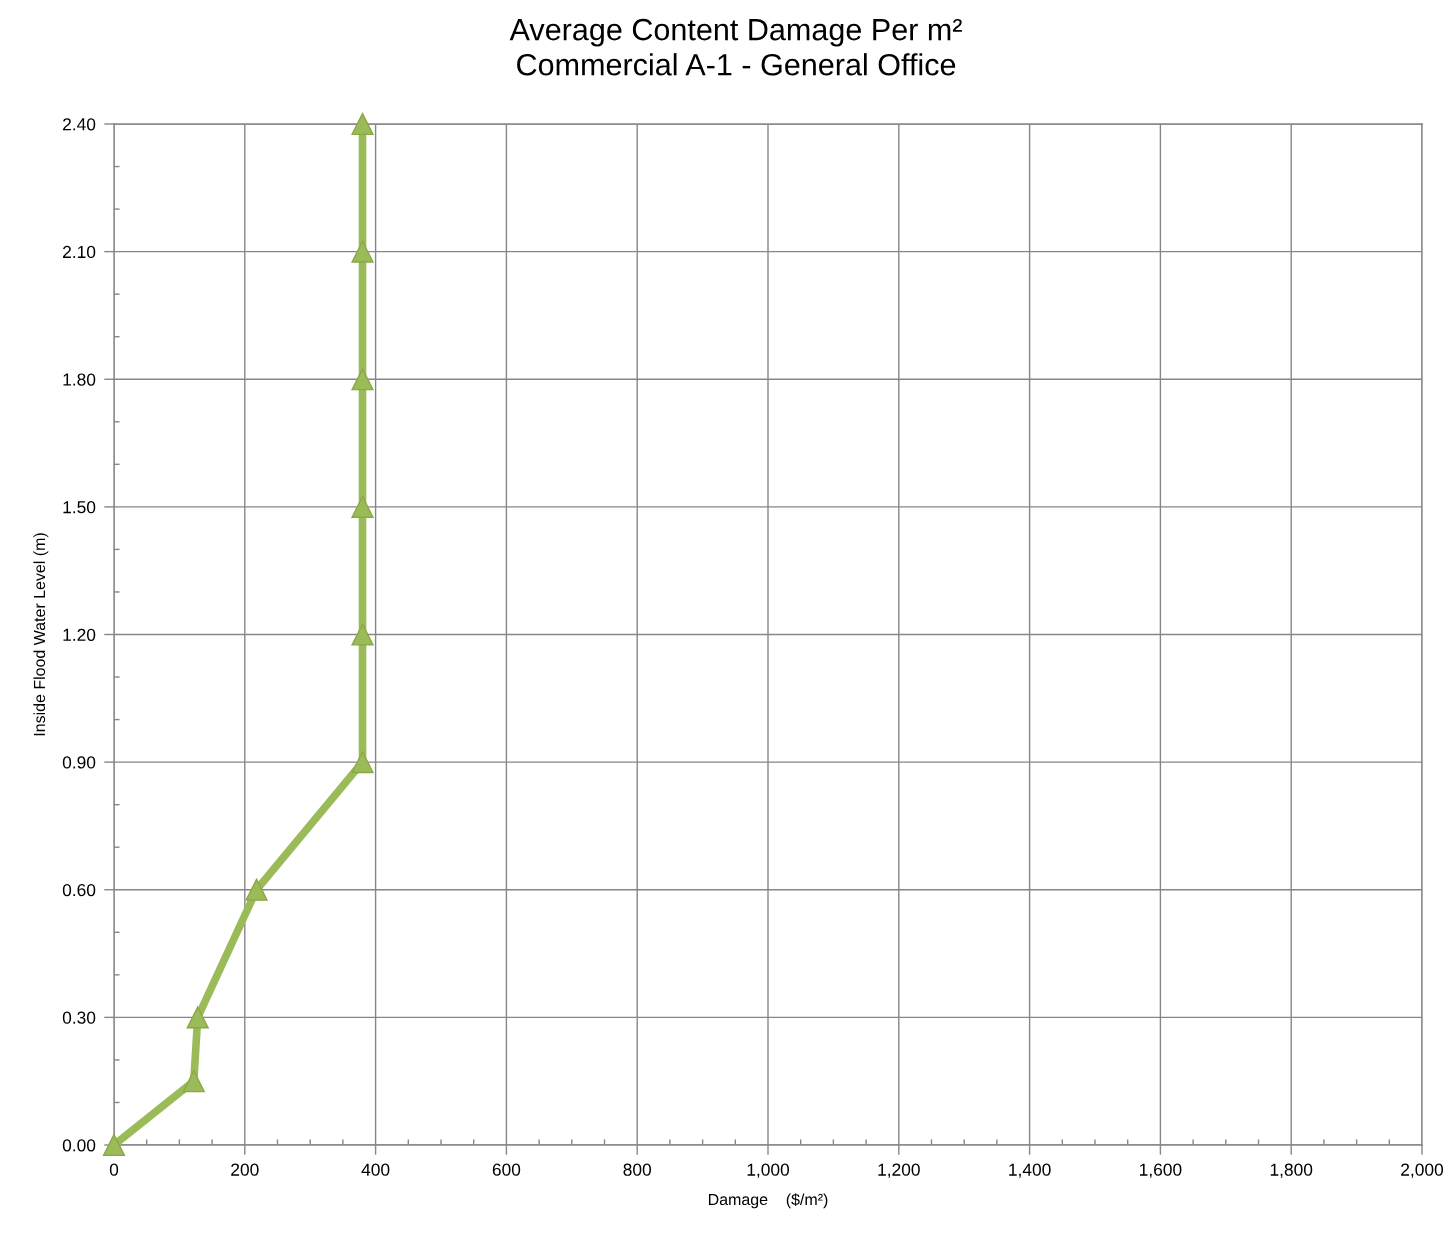 The image size is (1455, 1233). Describe the element at coordinates (245, 1169) in the screenshot. I see `x-tick-label: 200` at that location.